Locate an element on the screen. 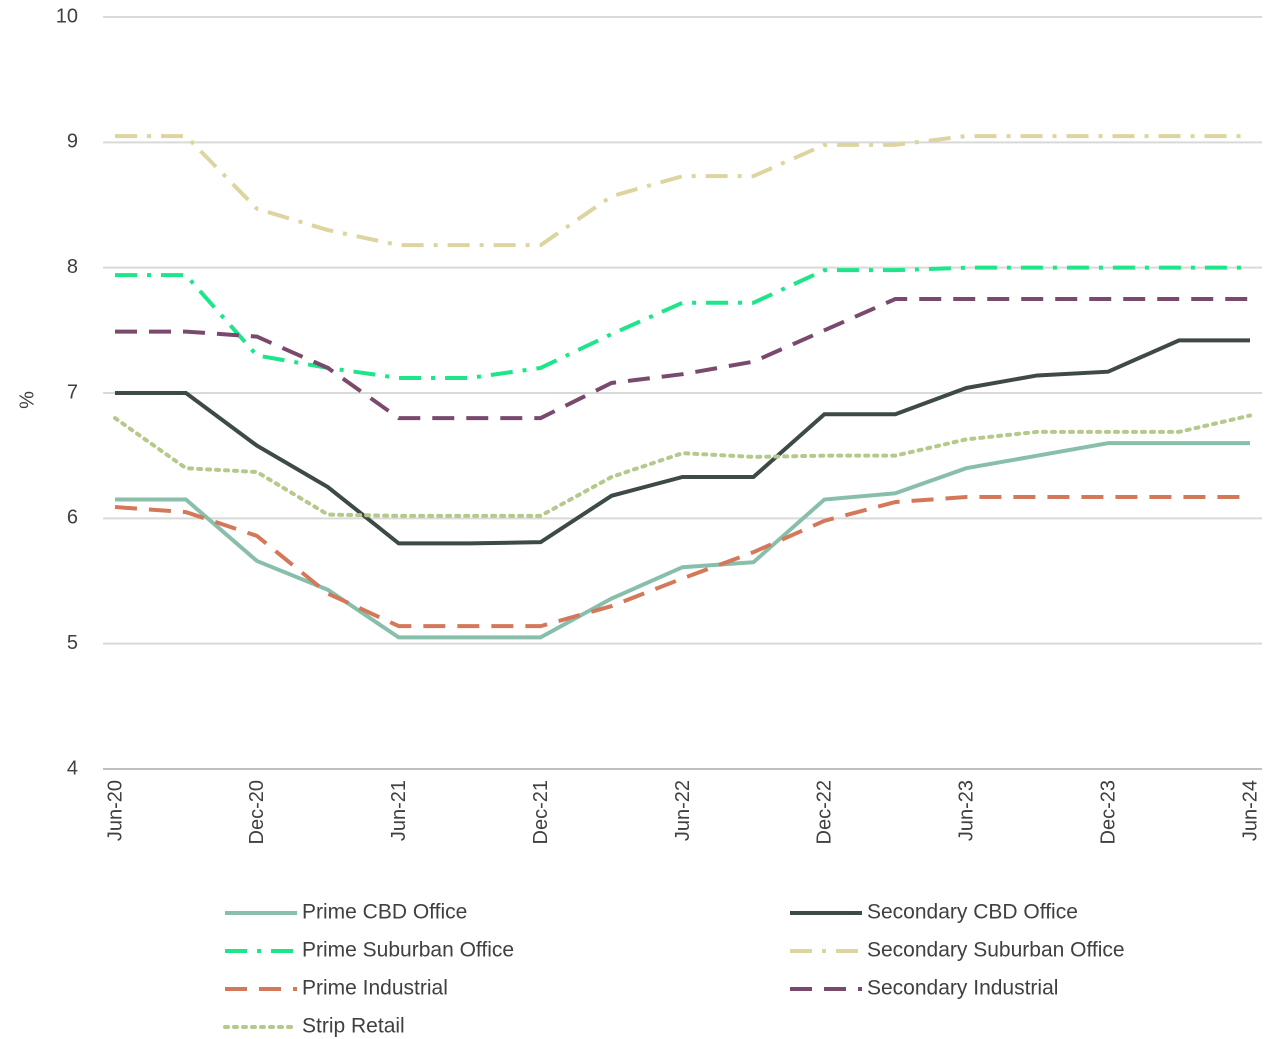 The height and width of the screenshot is (1039, 1274). x-tick-label: Jun-21 is located at coordinates (399, 810).